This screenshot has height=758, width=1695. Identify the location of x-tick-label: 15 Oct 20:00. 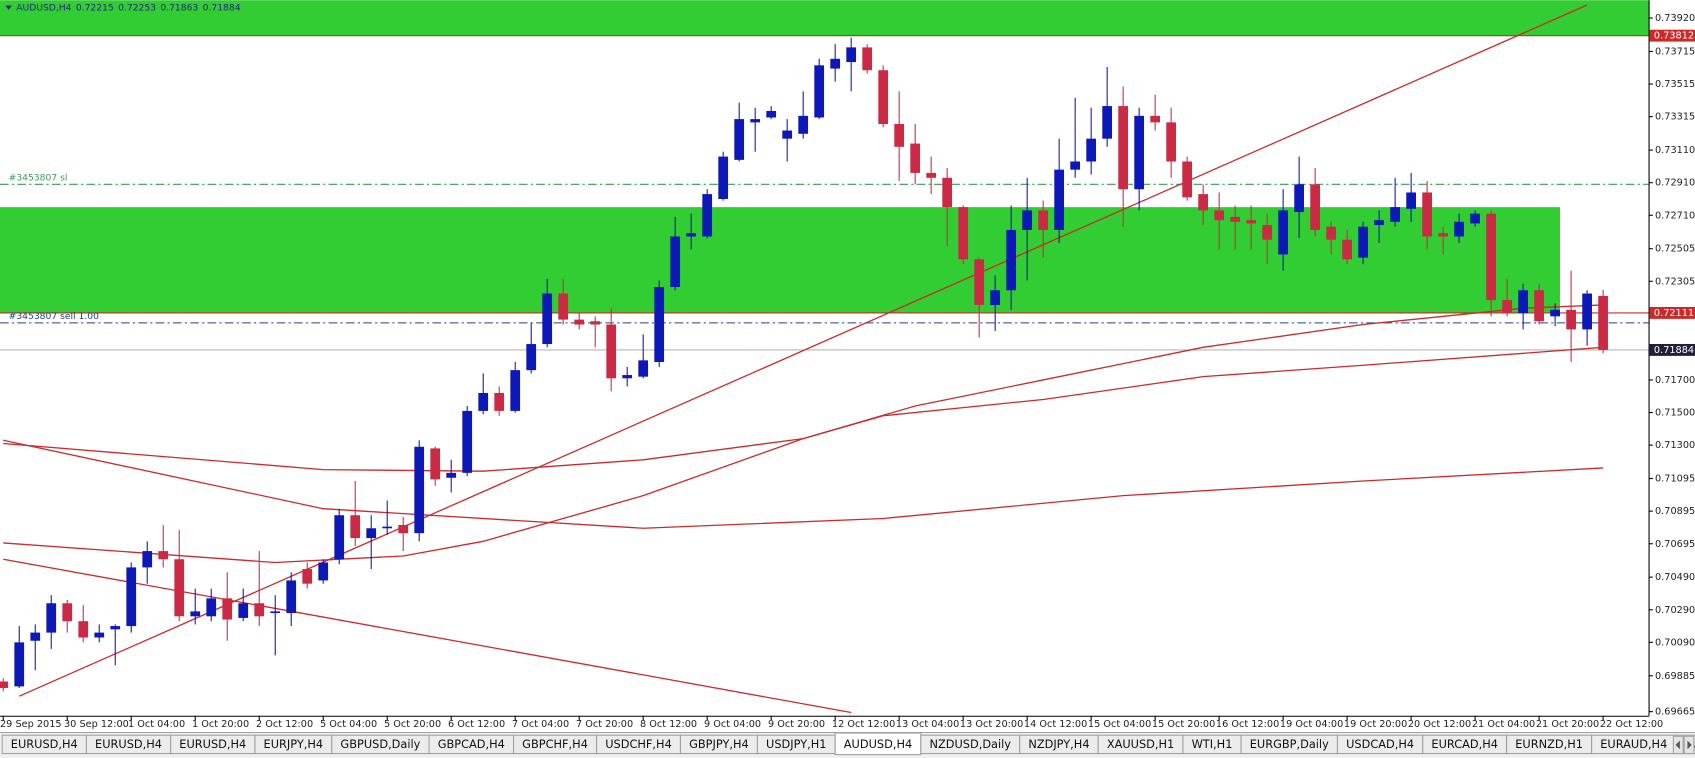
(1183, 724).